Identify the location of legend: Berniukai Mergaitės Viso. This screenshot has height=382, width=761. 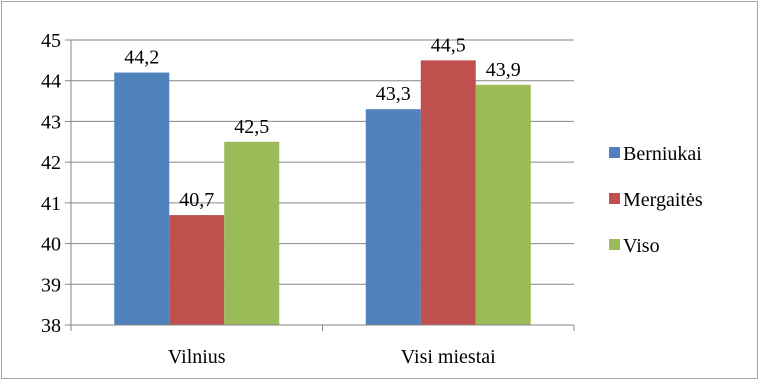
(656, 200).